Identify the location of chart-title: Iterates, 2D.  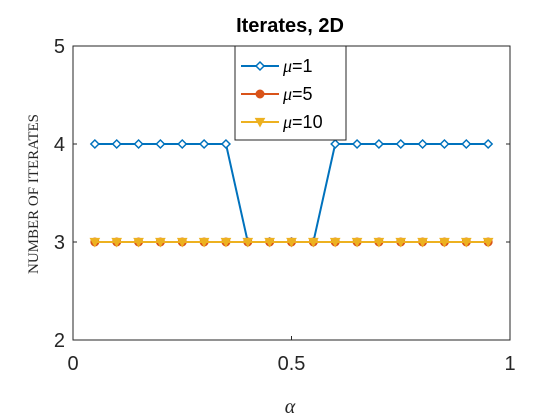
(290, 26).